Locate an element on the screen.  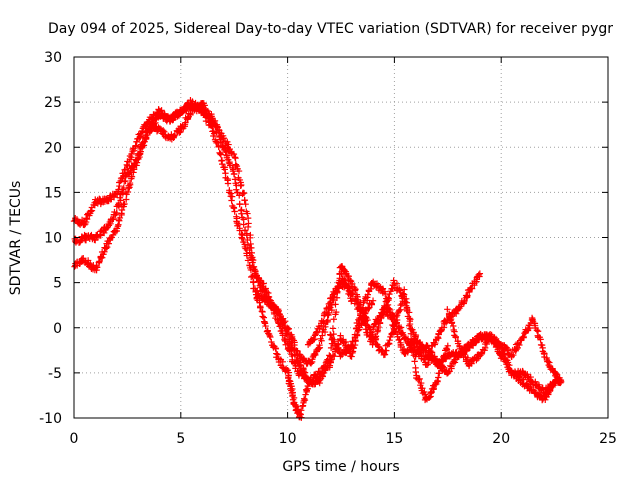
x-axis-label: GPS time / hours is located at coordinates (340, 467).